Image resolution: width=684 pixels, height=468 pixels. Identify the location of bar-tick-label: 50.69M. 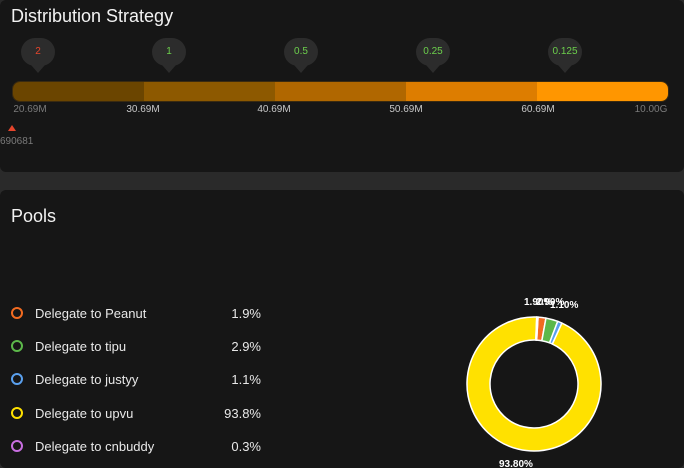
(406, 109).